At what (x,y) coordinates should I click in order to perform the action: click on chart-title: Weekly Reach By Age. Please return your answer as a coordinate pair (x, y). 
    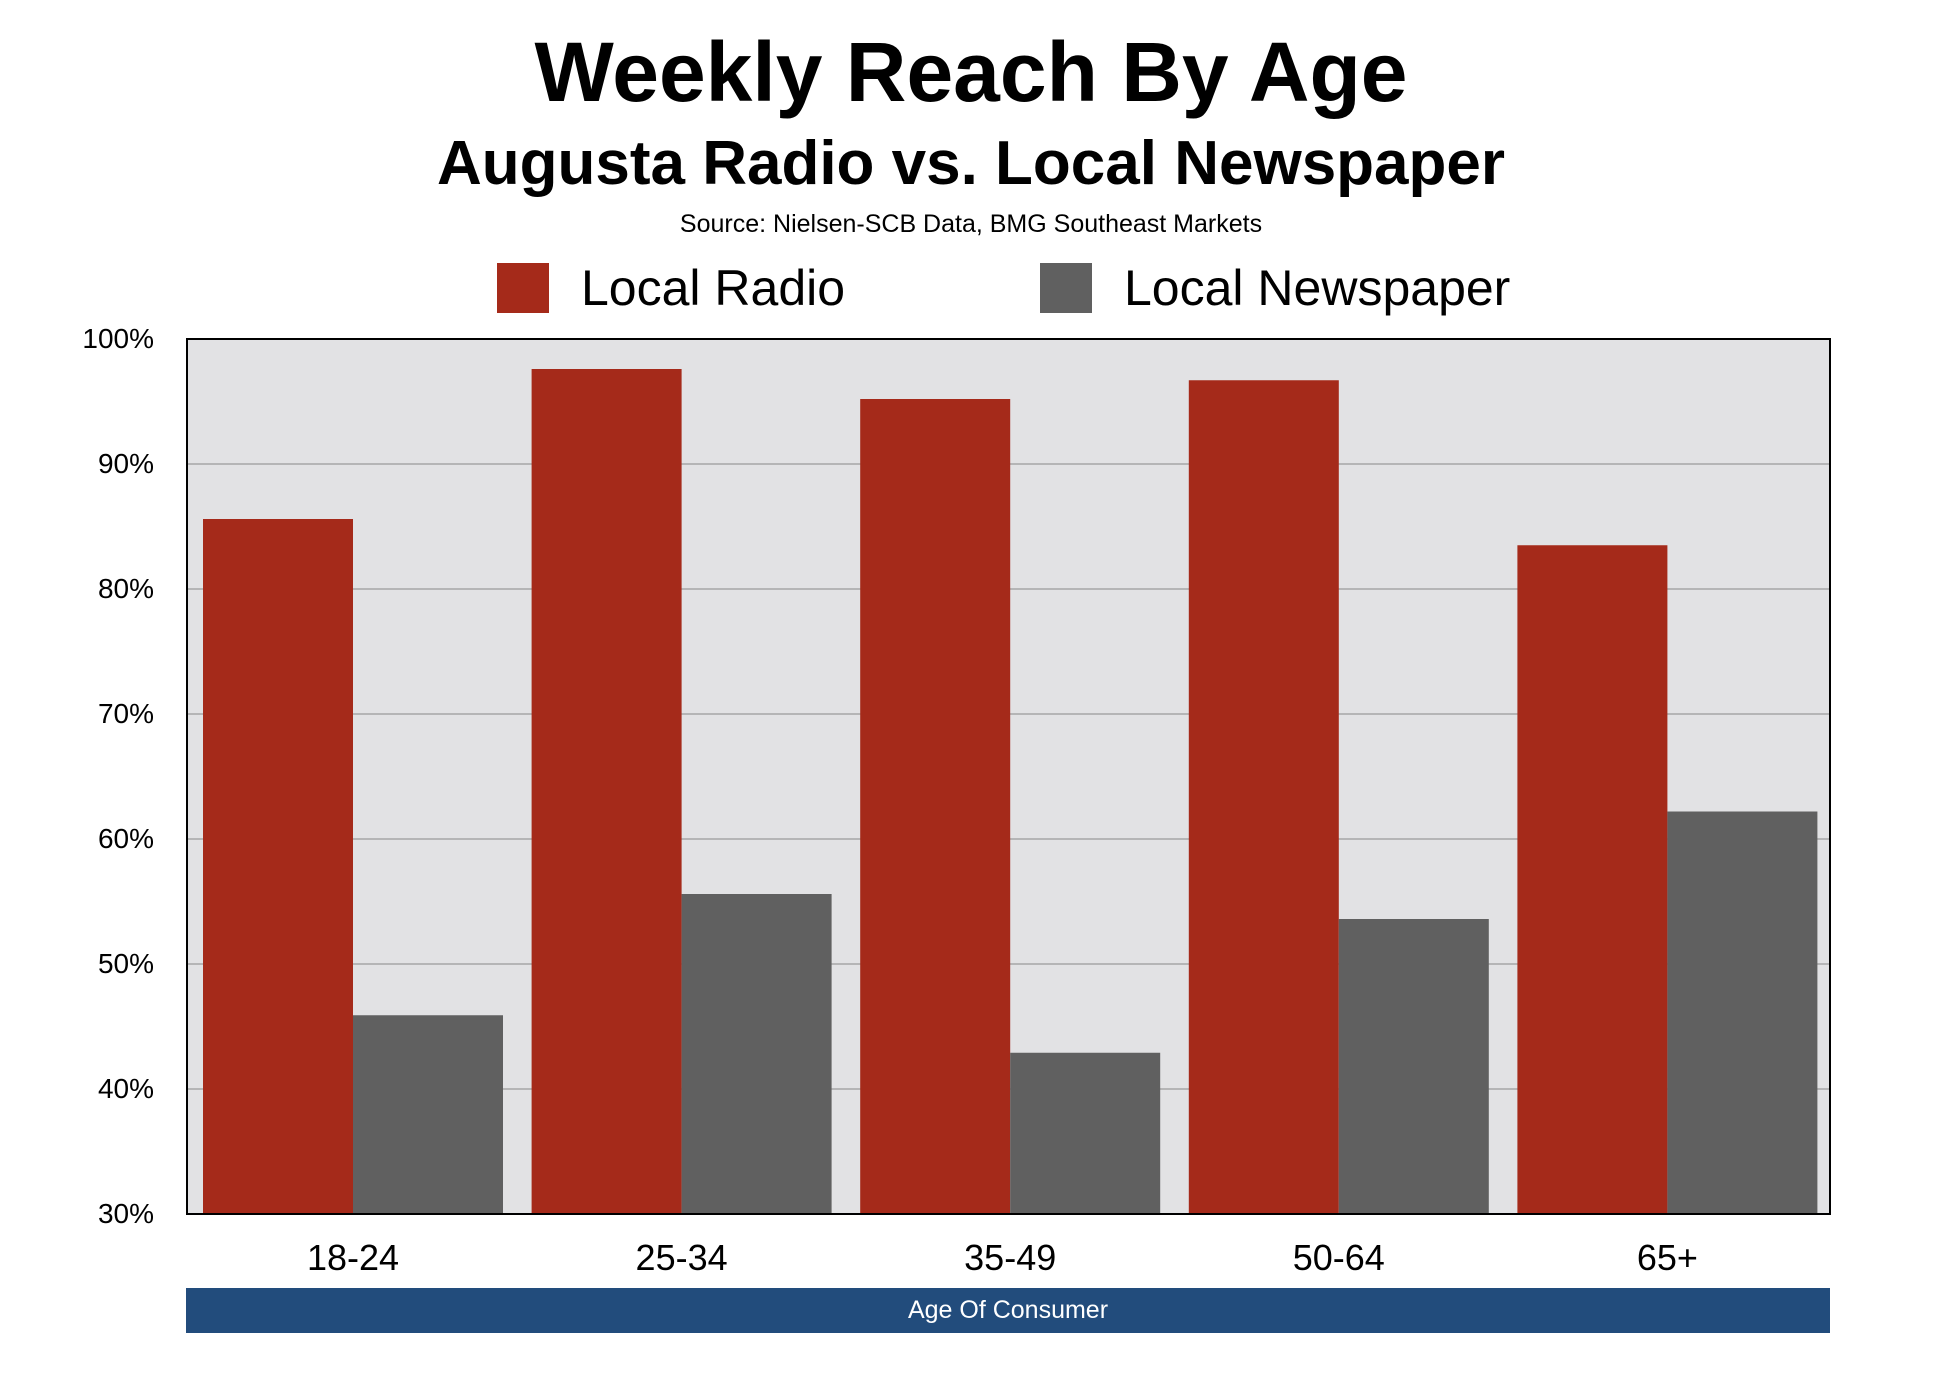
    Looking at the image, I should click on (971, 72).